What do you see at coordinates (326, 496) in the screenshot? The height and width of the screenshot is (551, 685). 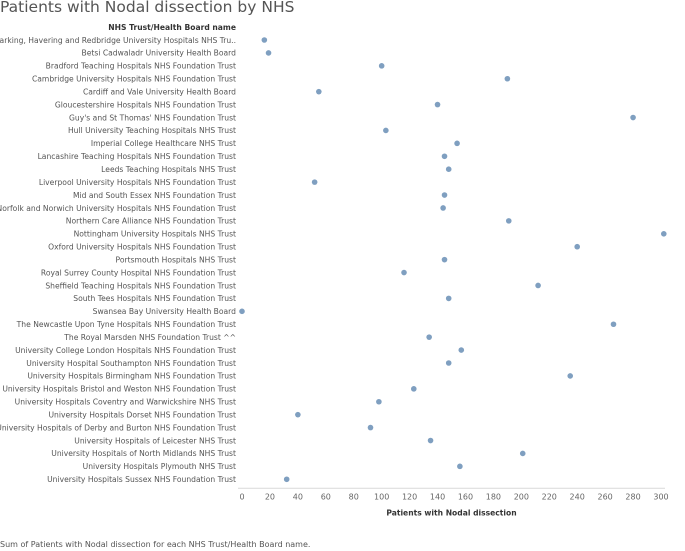 I see `x-tick-label: 60` at bounding box center [326, 496].